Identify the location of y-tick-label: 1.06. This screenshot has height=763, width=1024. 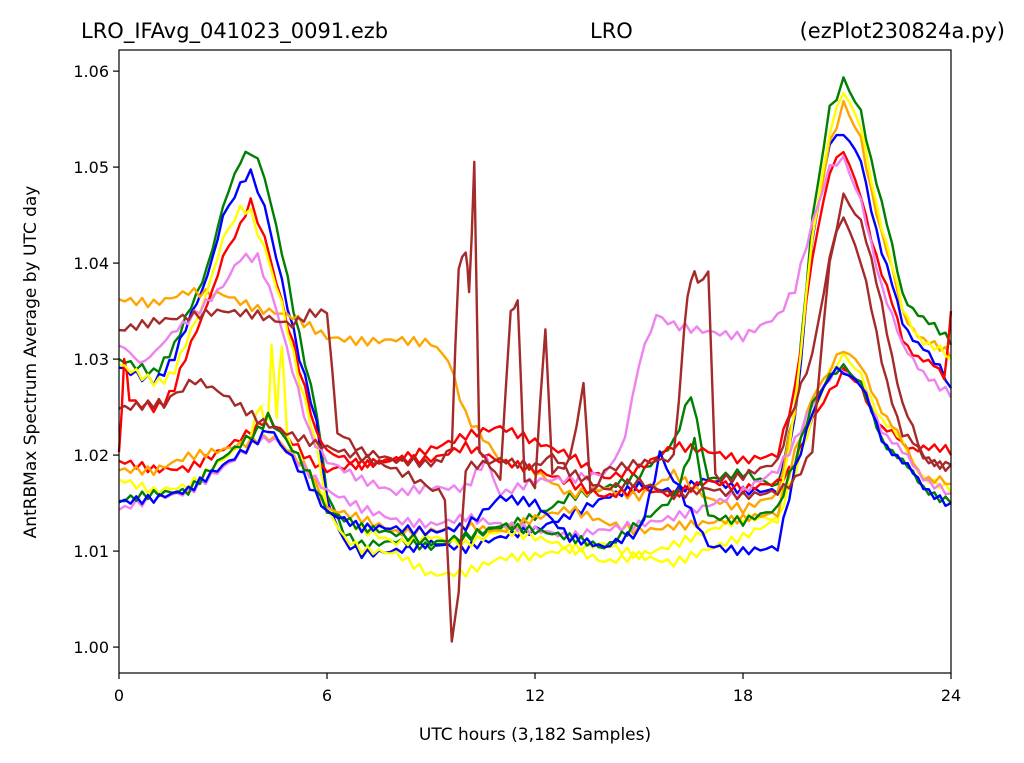
(91, 71).